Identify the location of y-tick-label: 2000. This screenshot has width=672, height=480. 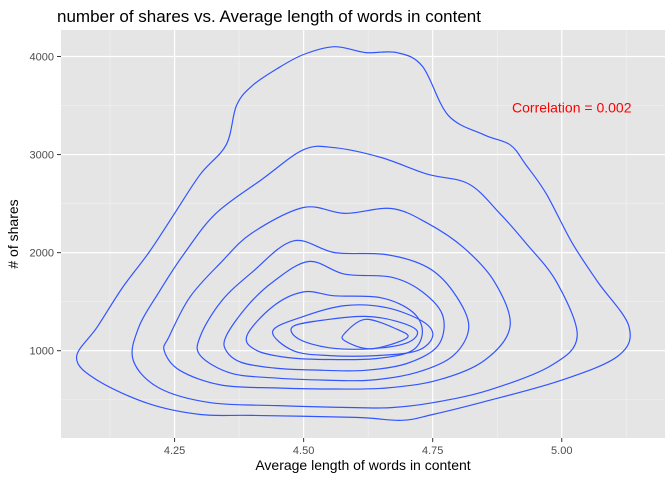
(42, 254).